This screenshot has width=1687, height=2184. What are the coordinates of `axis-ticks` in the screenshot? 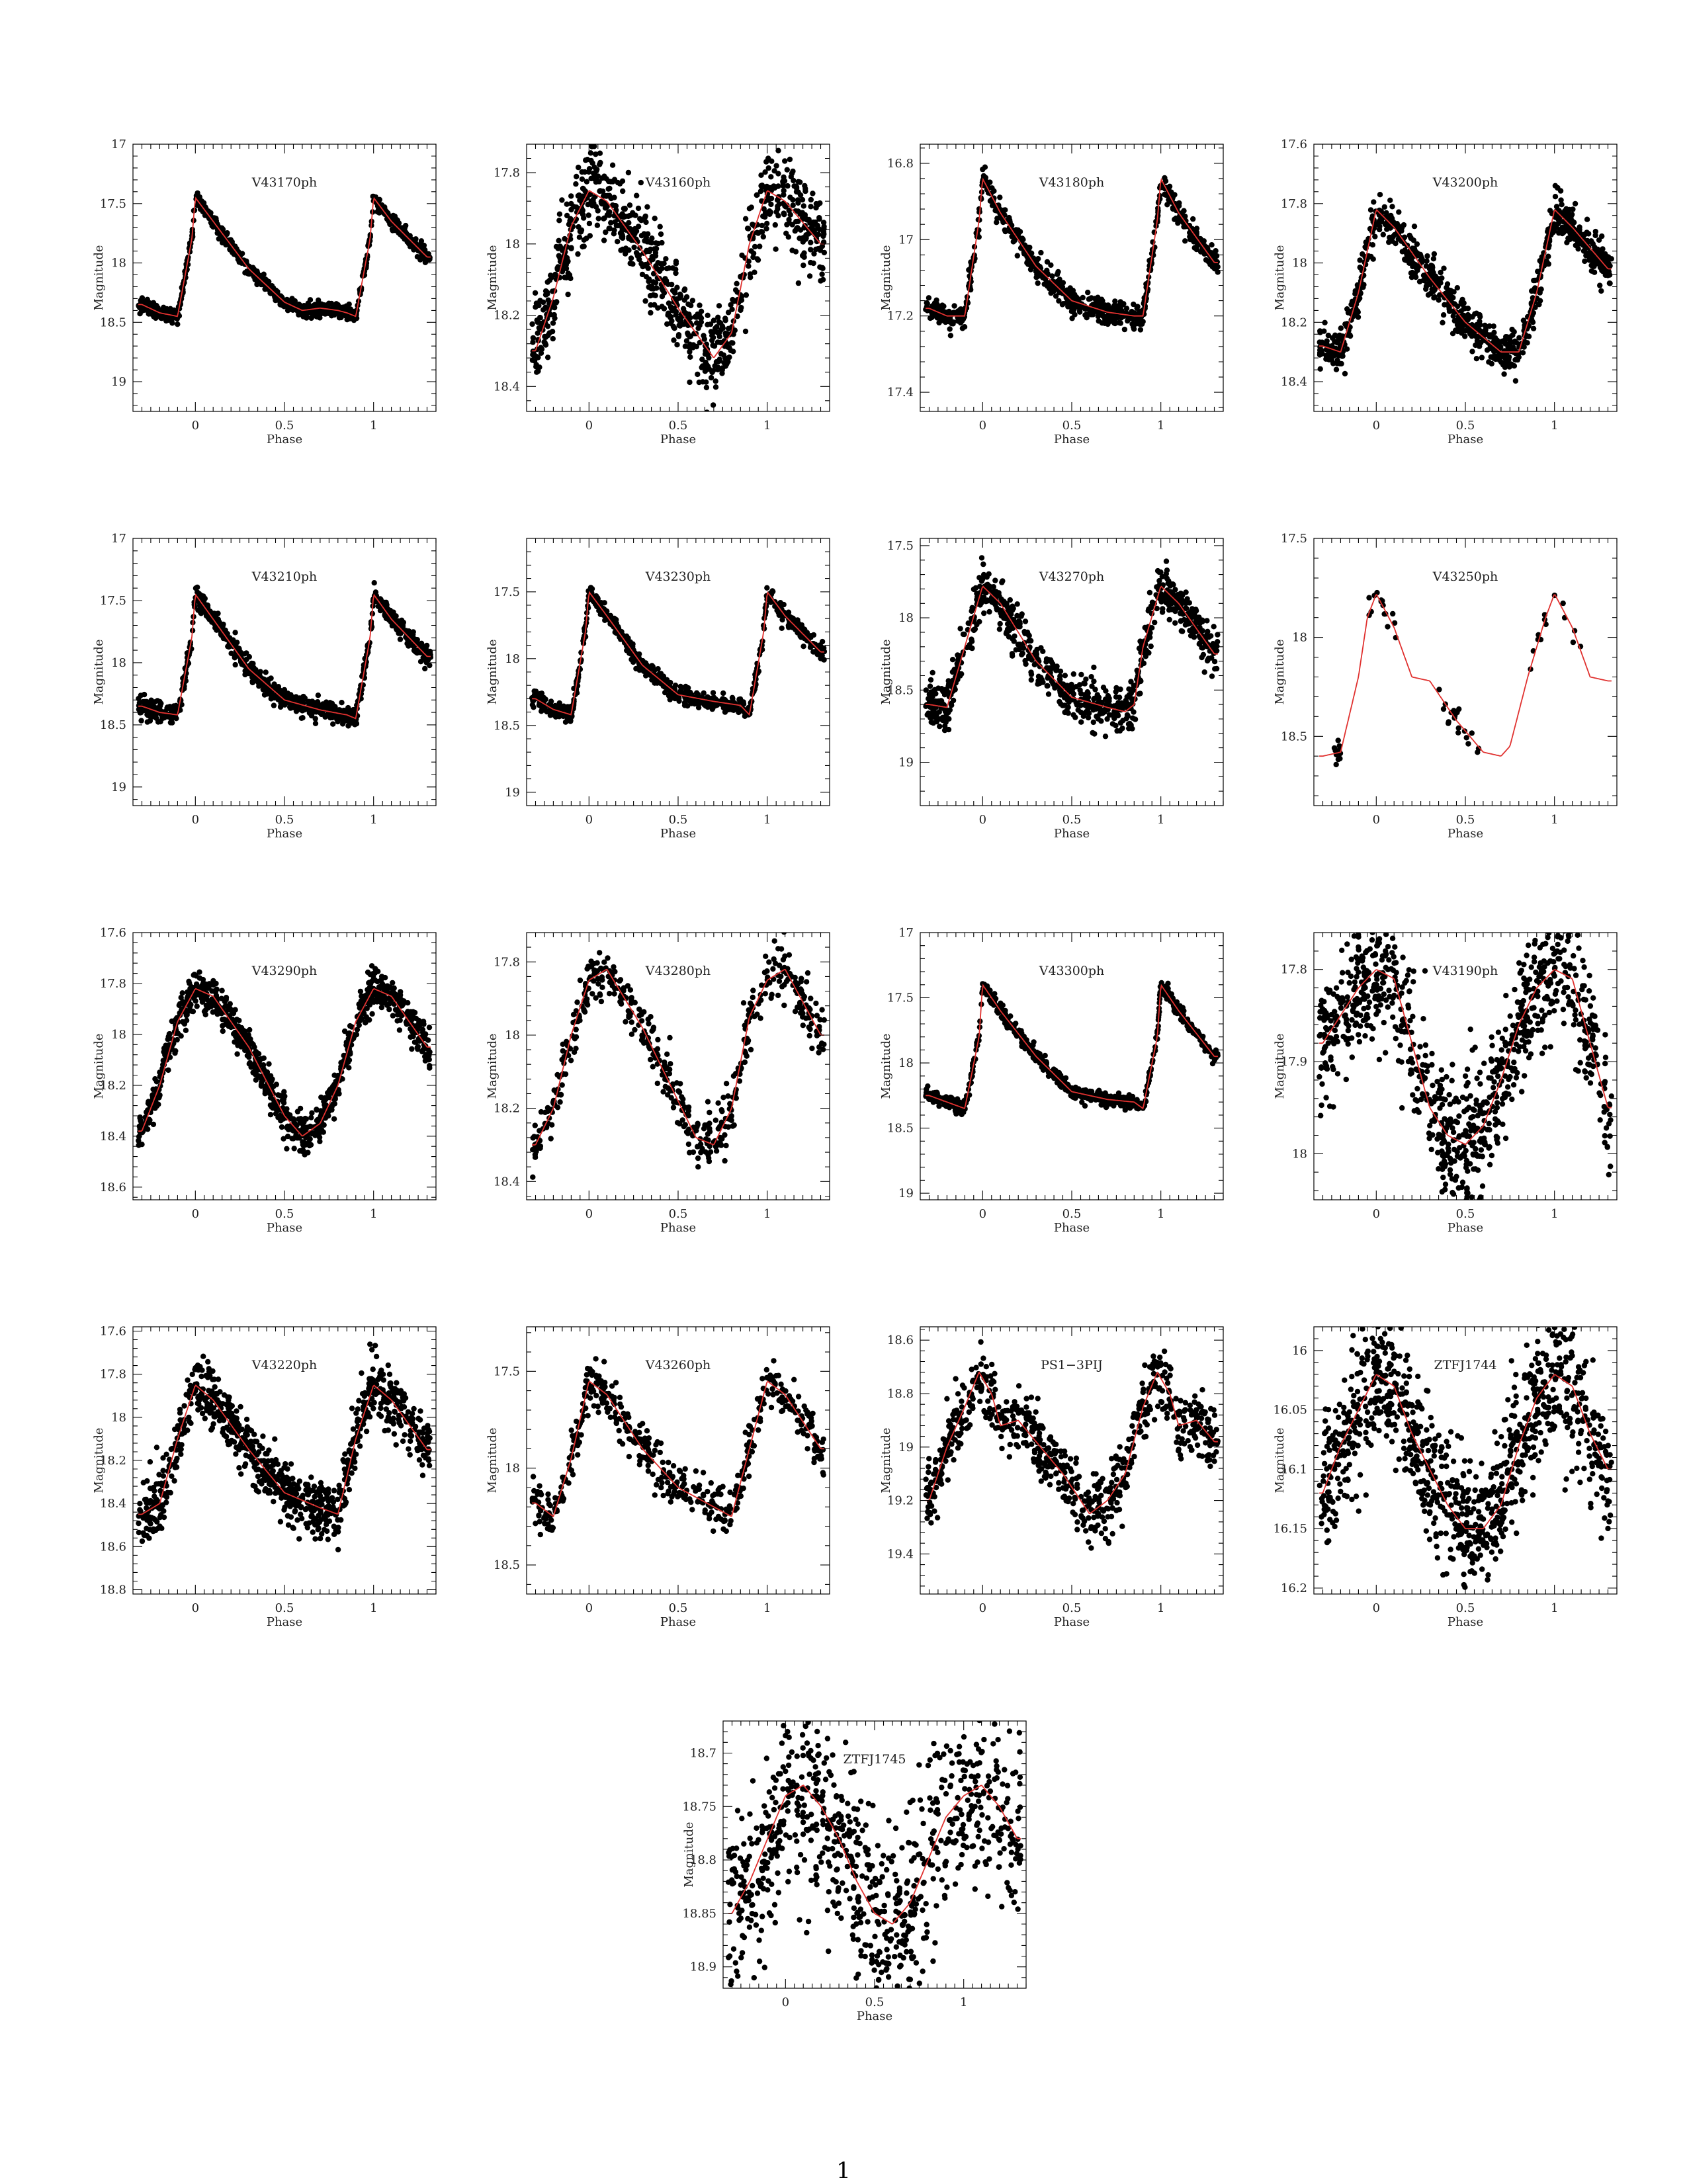 It's located at (285, 672).